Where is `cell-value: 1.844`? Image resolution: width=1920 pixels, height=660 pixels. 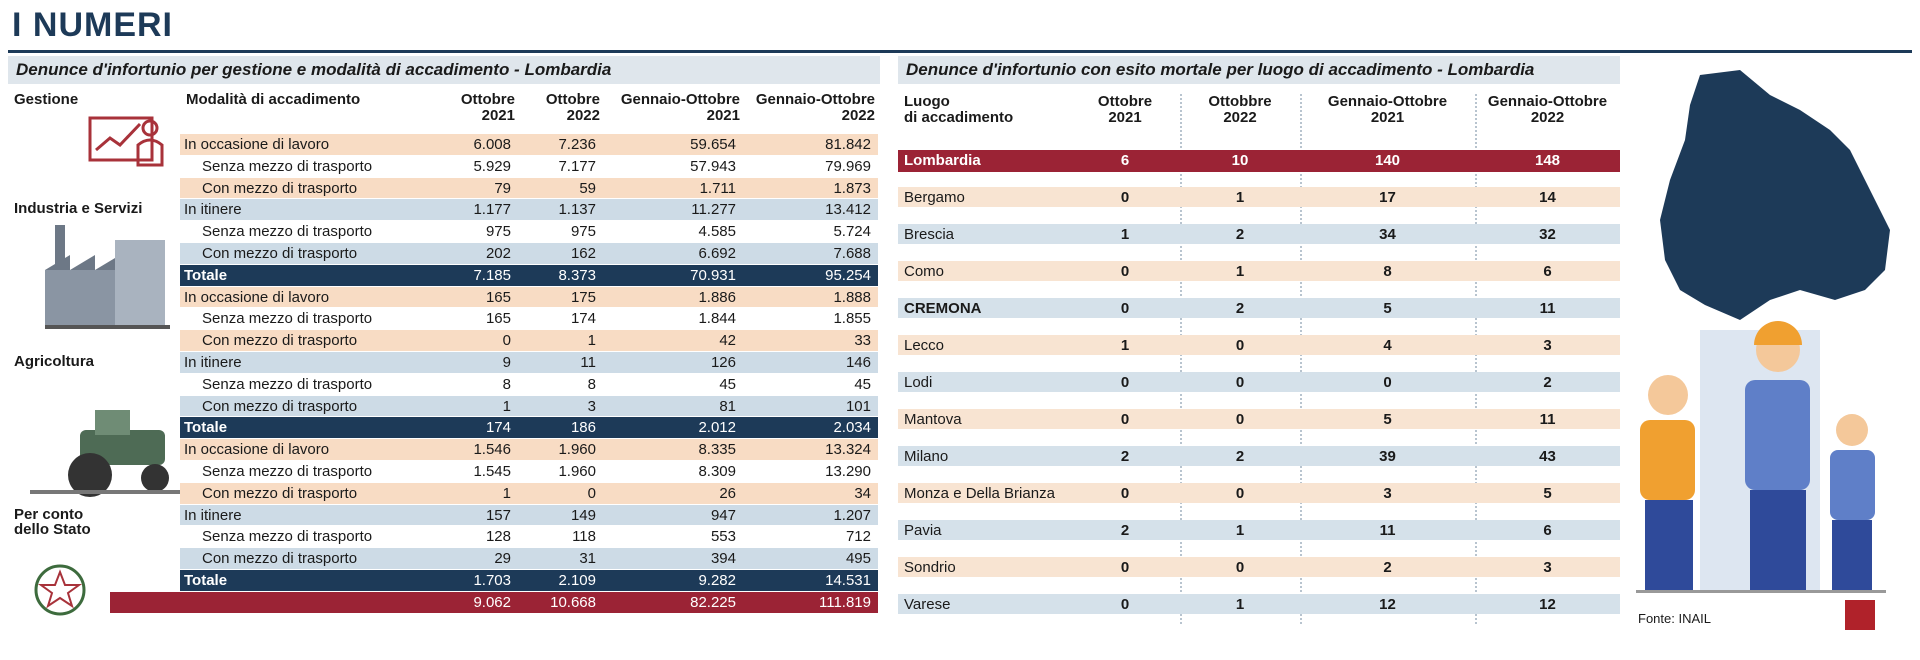
cell-value: 1.844 is located at coordinates (717, 319).